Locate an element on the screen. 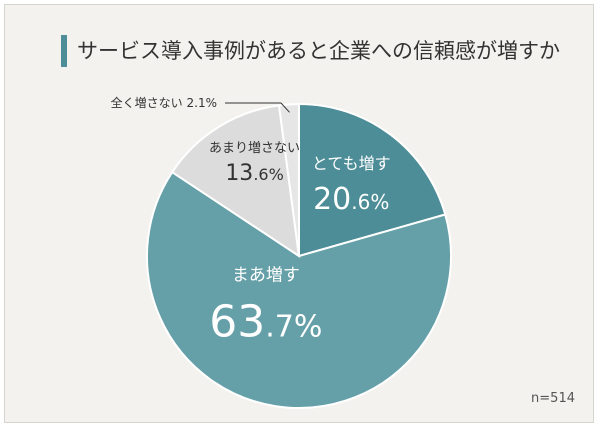 The height and width of the screenshot is (429, 600). pie-slice-totemo-masu is located at coordinates (372, 180).